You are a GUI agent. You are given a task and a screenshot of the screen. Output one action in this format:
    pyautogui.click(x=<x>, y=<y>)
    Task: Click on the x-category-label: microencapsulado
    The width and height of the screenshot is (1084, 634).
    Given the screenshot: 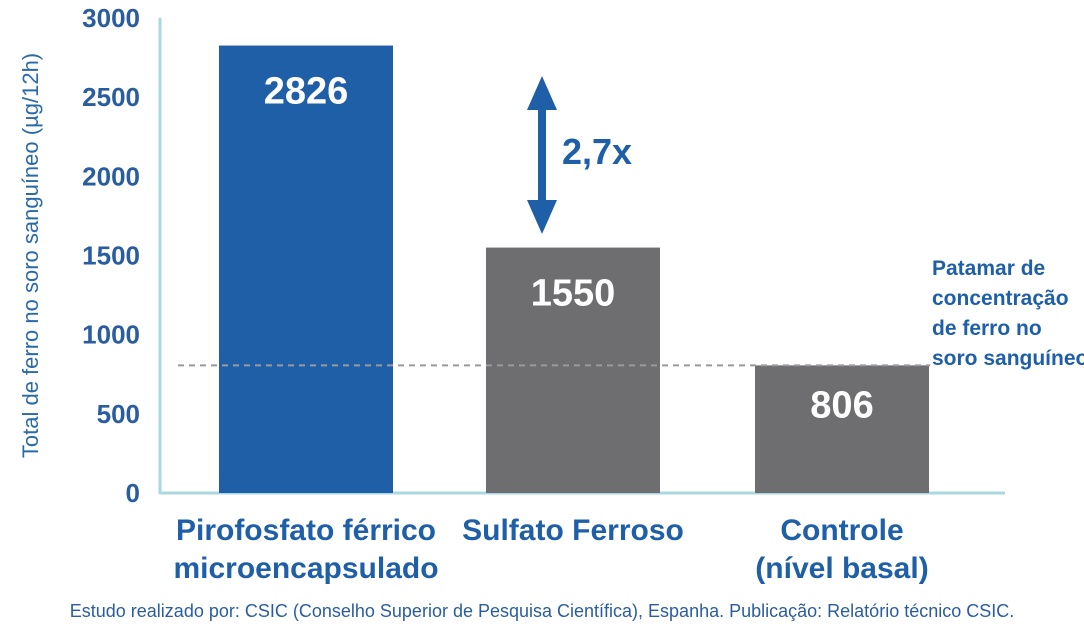 What is the action you would take?
    pyautogui.click(x=305, y=568)
    